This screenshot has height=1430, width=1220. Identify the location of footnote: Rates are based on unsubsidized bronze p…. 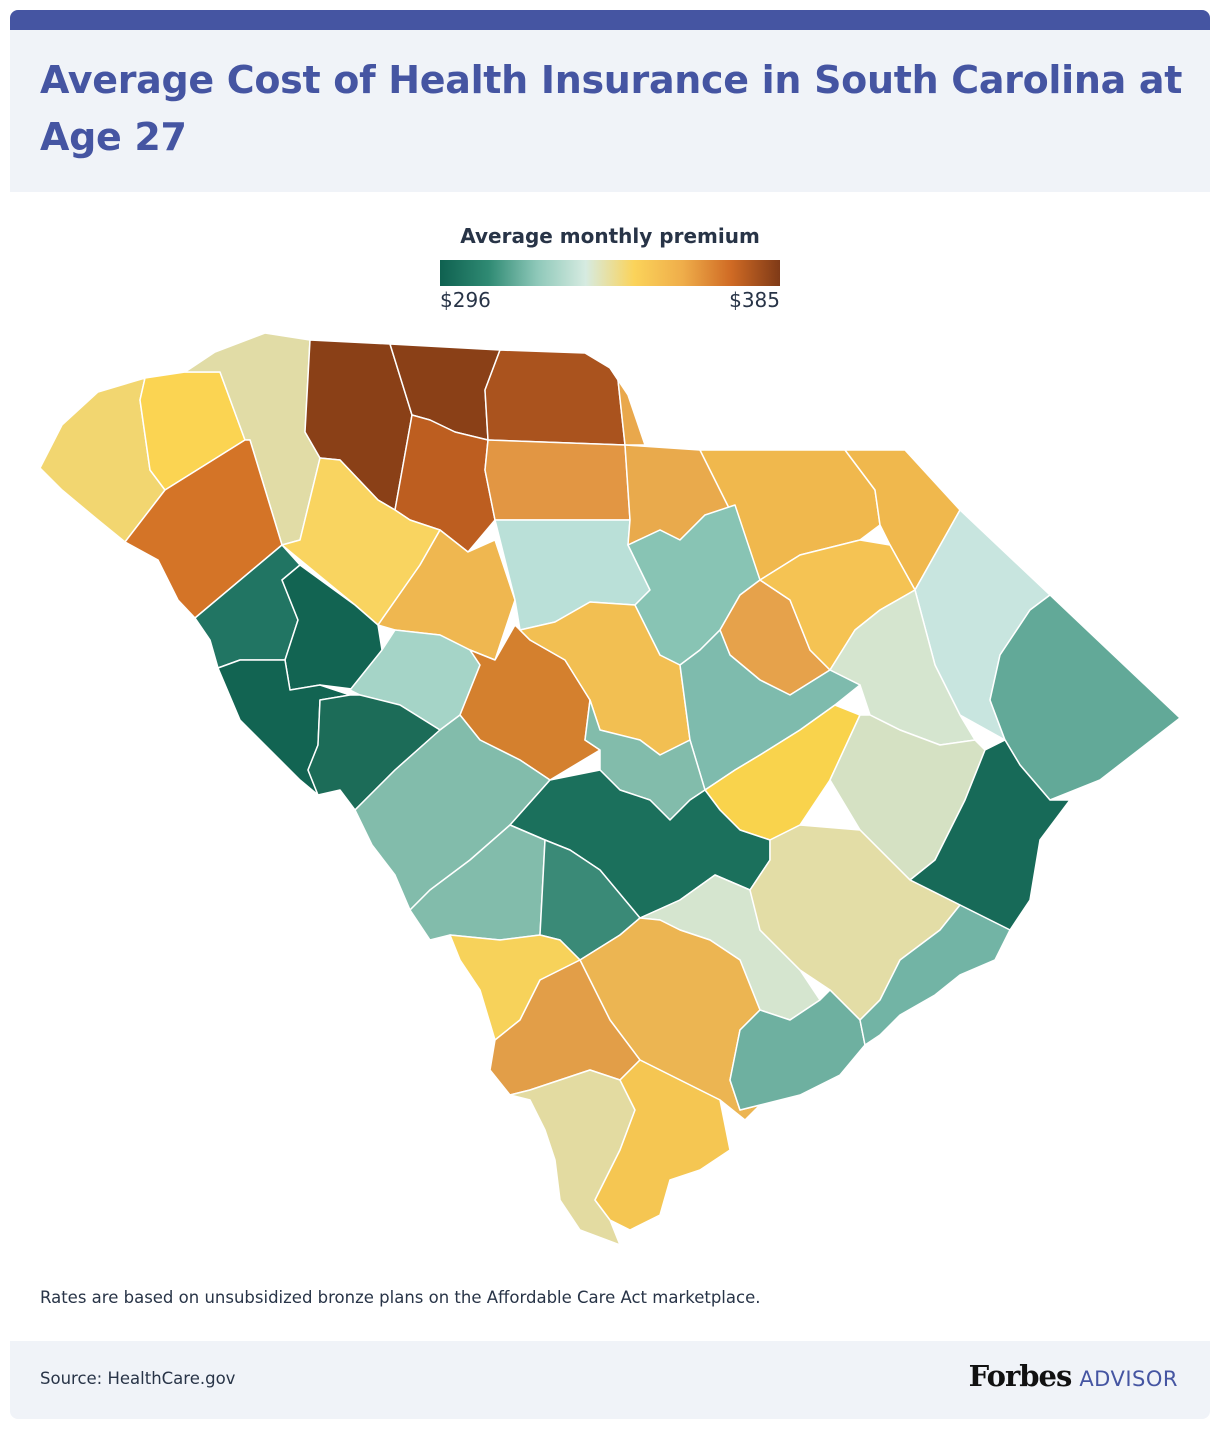
(400, 1297).